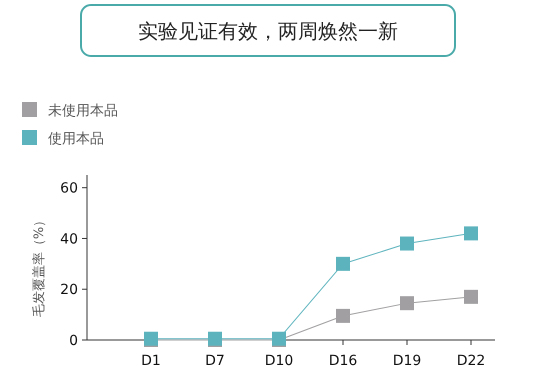 Image resolution: width=539 pixels, height=384 pixels. What do you see at coordinates (39, 266) in the screenshot?
I see `y-axis-title: 毛发覆盖率（%）` at bounding box center [39, 266].